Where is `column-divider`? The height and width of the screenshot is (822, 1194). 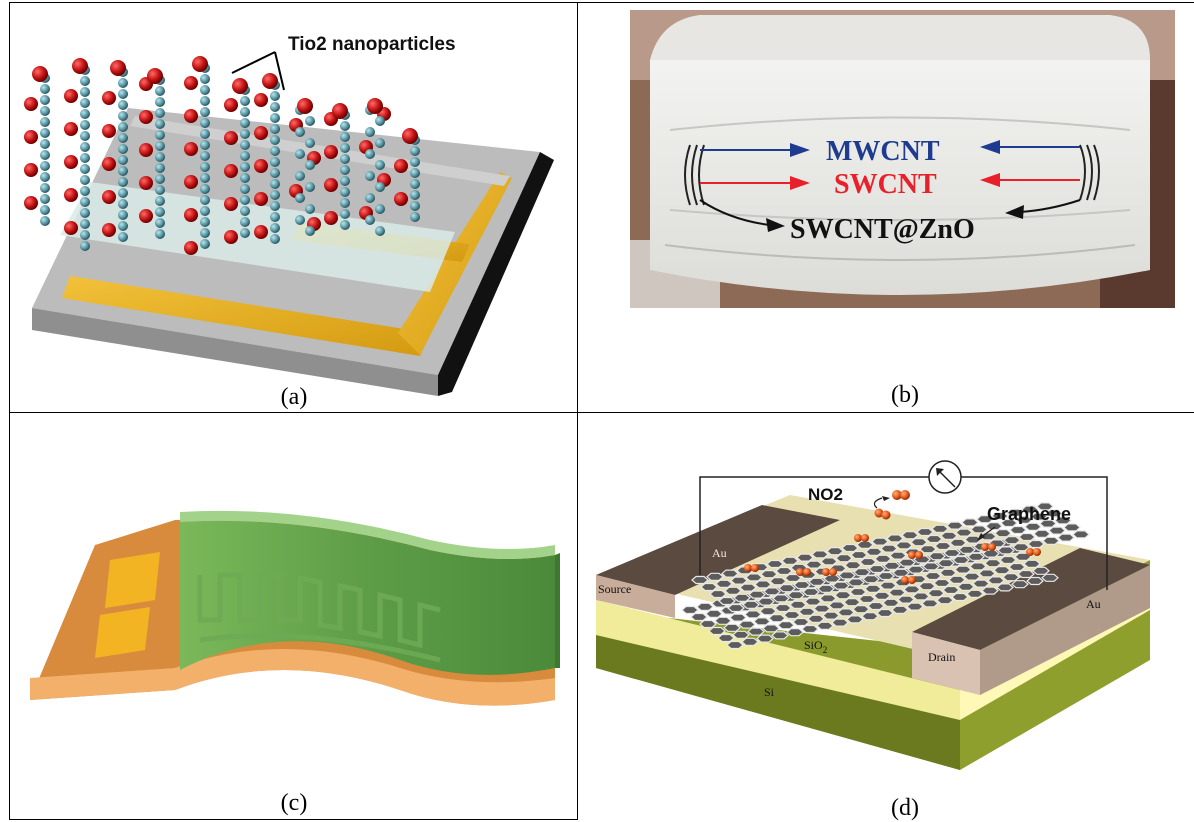 column-divider is located at coordinates (577, 411).